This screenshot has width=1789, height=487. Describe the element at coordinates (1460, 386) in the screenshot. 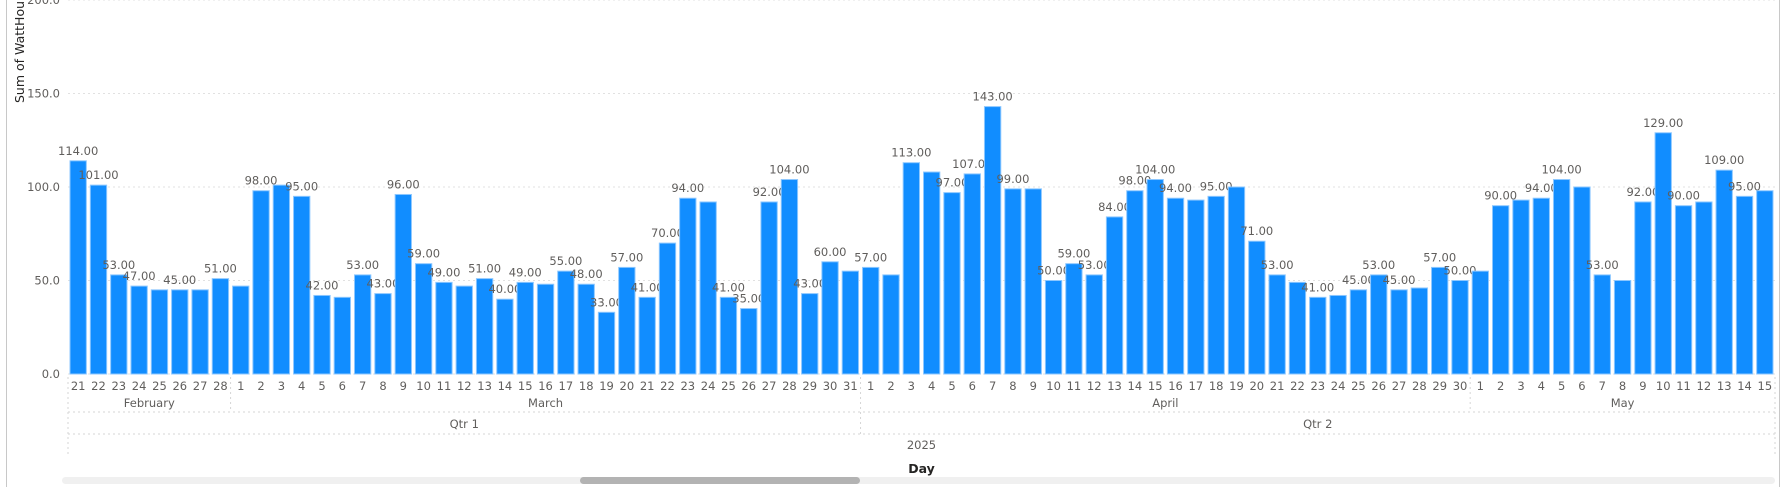

I see `x-tick-day: 30` at that location.